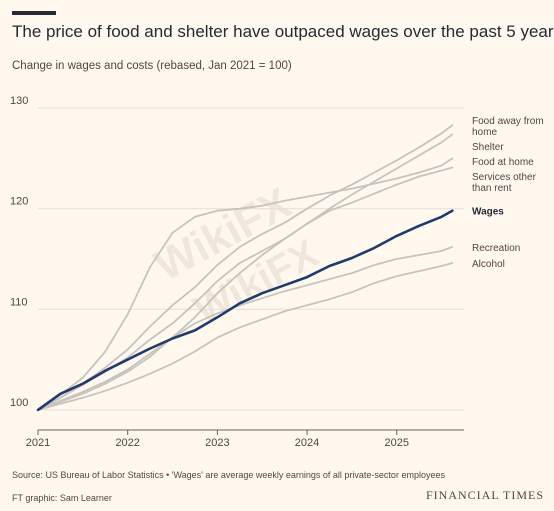  What do you see at coordinates (503, 162) in the screenshot?
I see `series-label: Food at home` at bounding box center [503, 162].